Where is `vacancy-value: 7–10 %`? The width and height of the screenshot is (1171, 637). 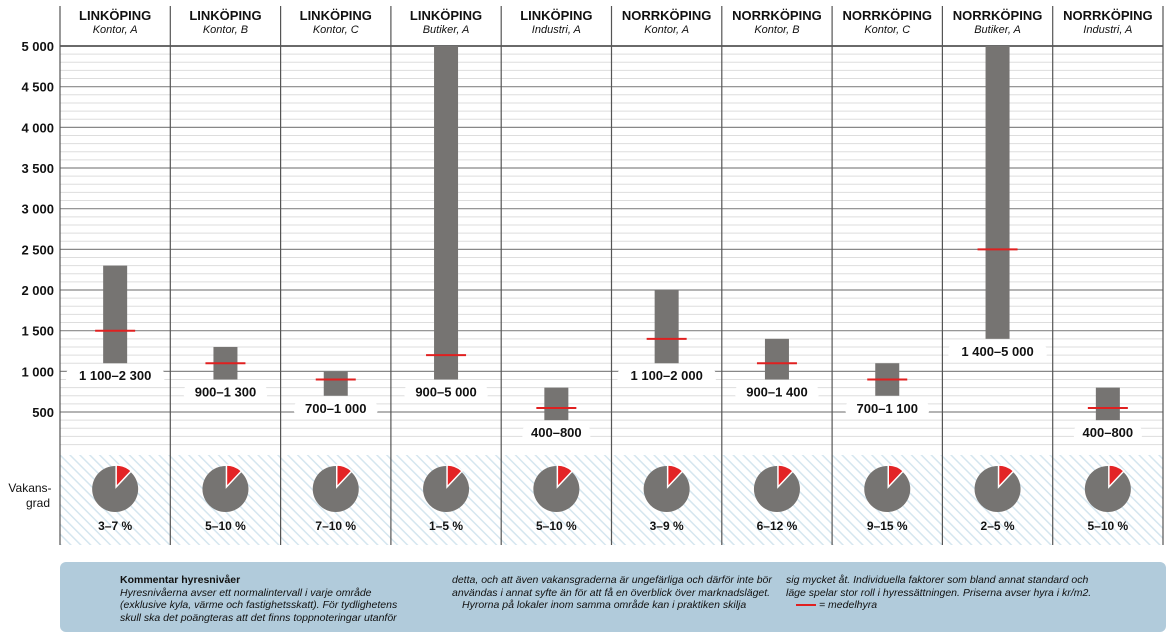
vacancy-value: 7–10 % is located at coordinates (335, 526).